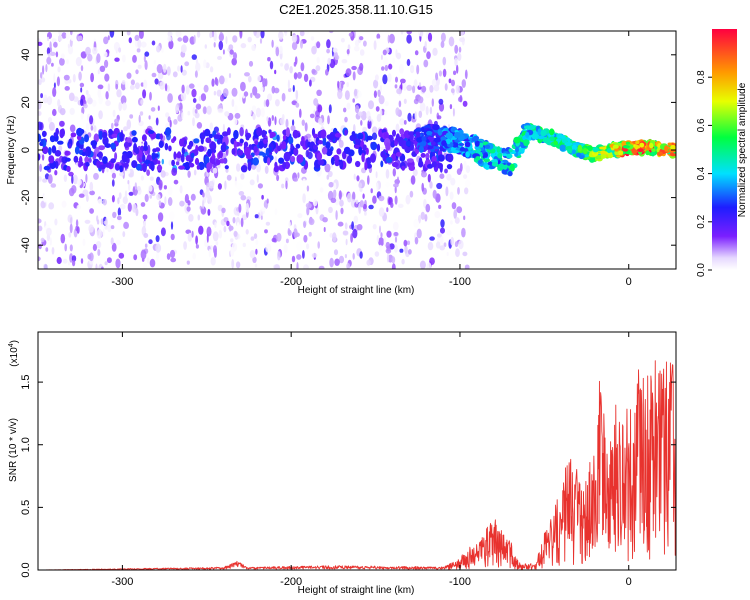 Image resolution: width=750 pixels, height=600 pixels. Describe the element at coordinates (11, 345) in the screenshot. I see `snr-y-multiplier-exponent: 4` at that location.